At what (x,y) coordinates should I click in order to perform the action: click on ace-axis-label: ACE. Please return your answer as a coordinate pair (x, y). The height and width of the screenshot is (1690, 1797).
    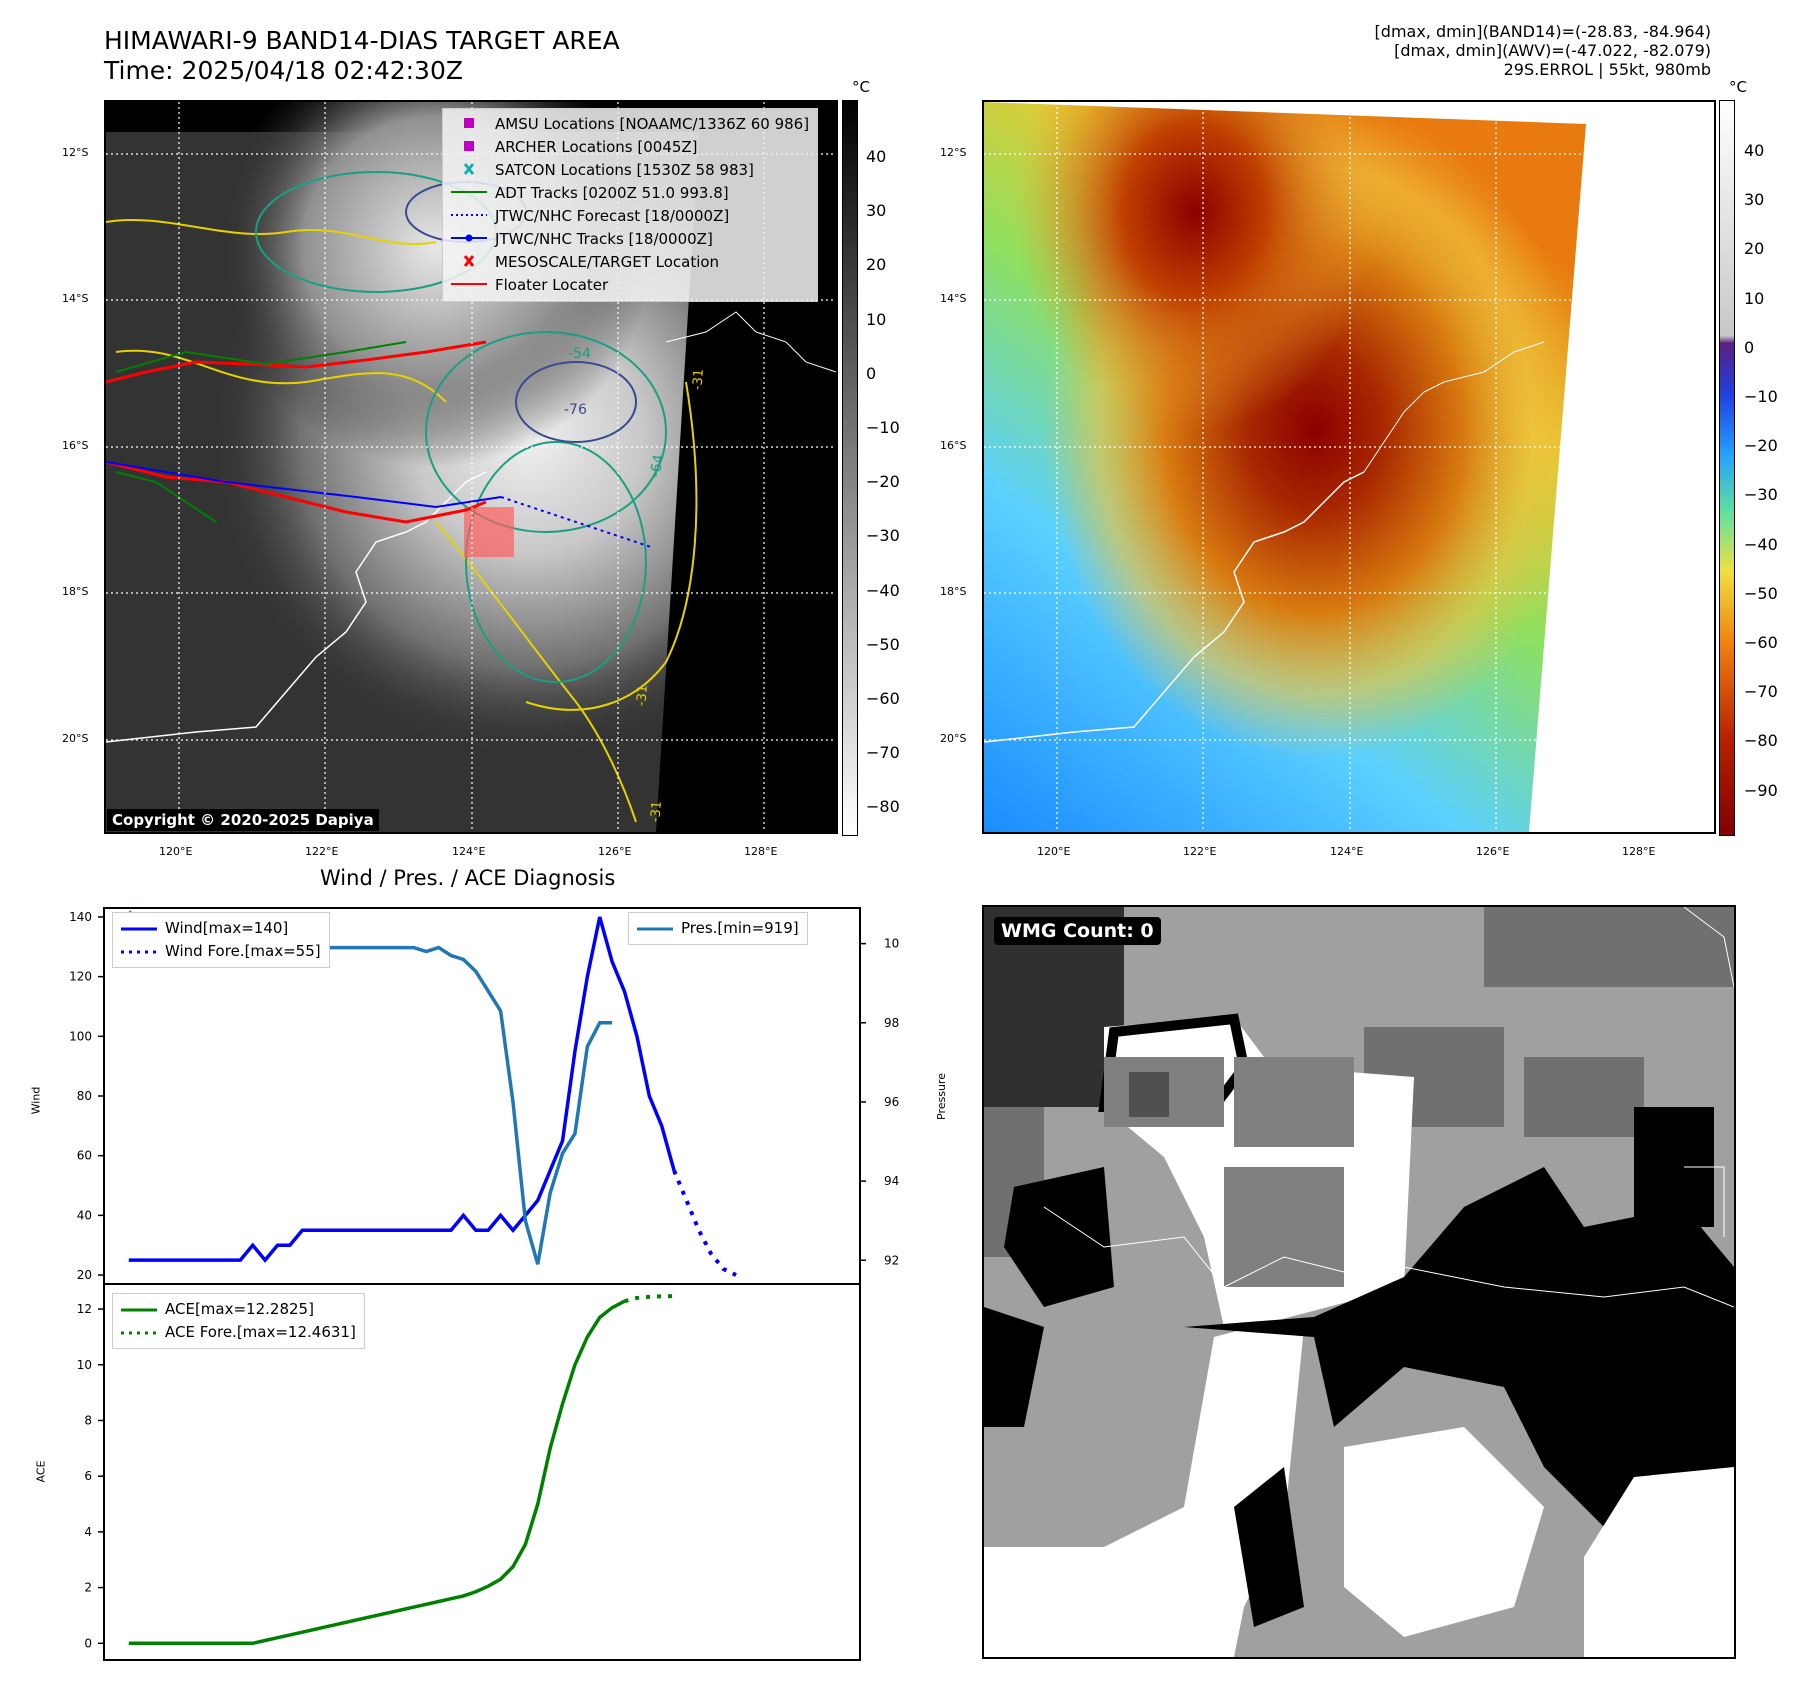
    Looking at the image, I should click on (41, 1471).